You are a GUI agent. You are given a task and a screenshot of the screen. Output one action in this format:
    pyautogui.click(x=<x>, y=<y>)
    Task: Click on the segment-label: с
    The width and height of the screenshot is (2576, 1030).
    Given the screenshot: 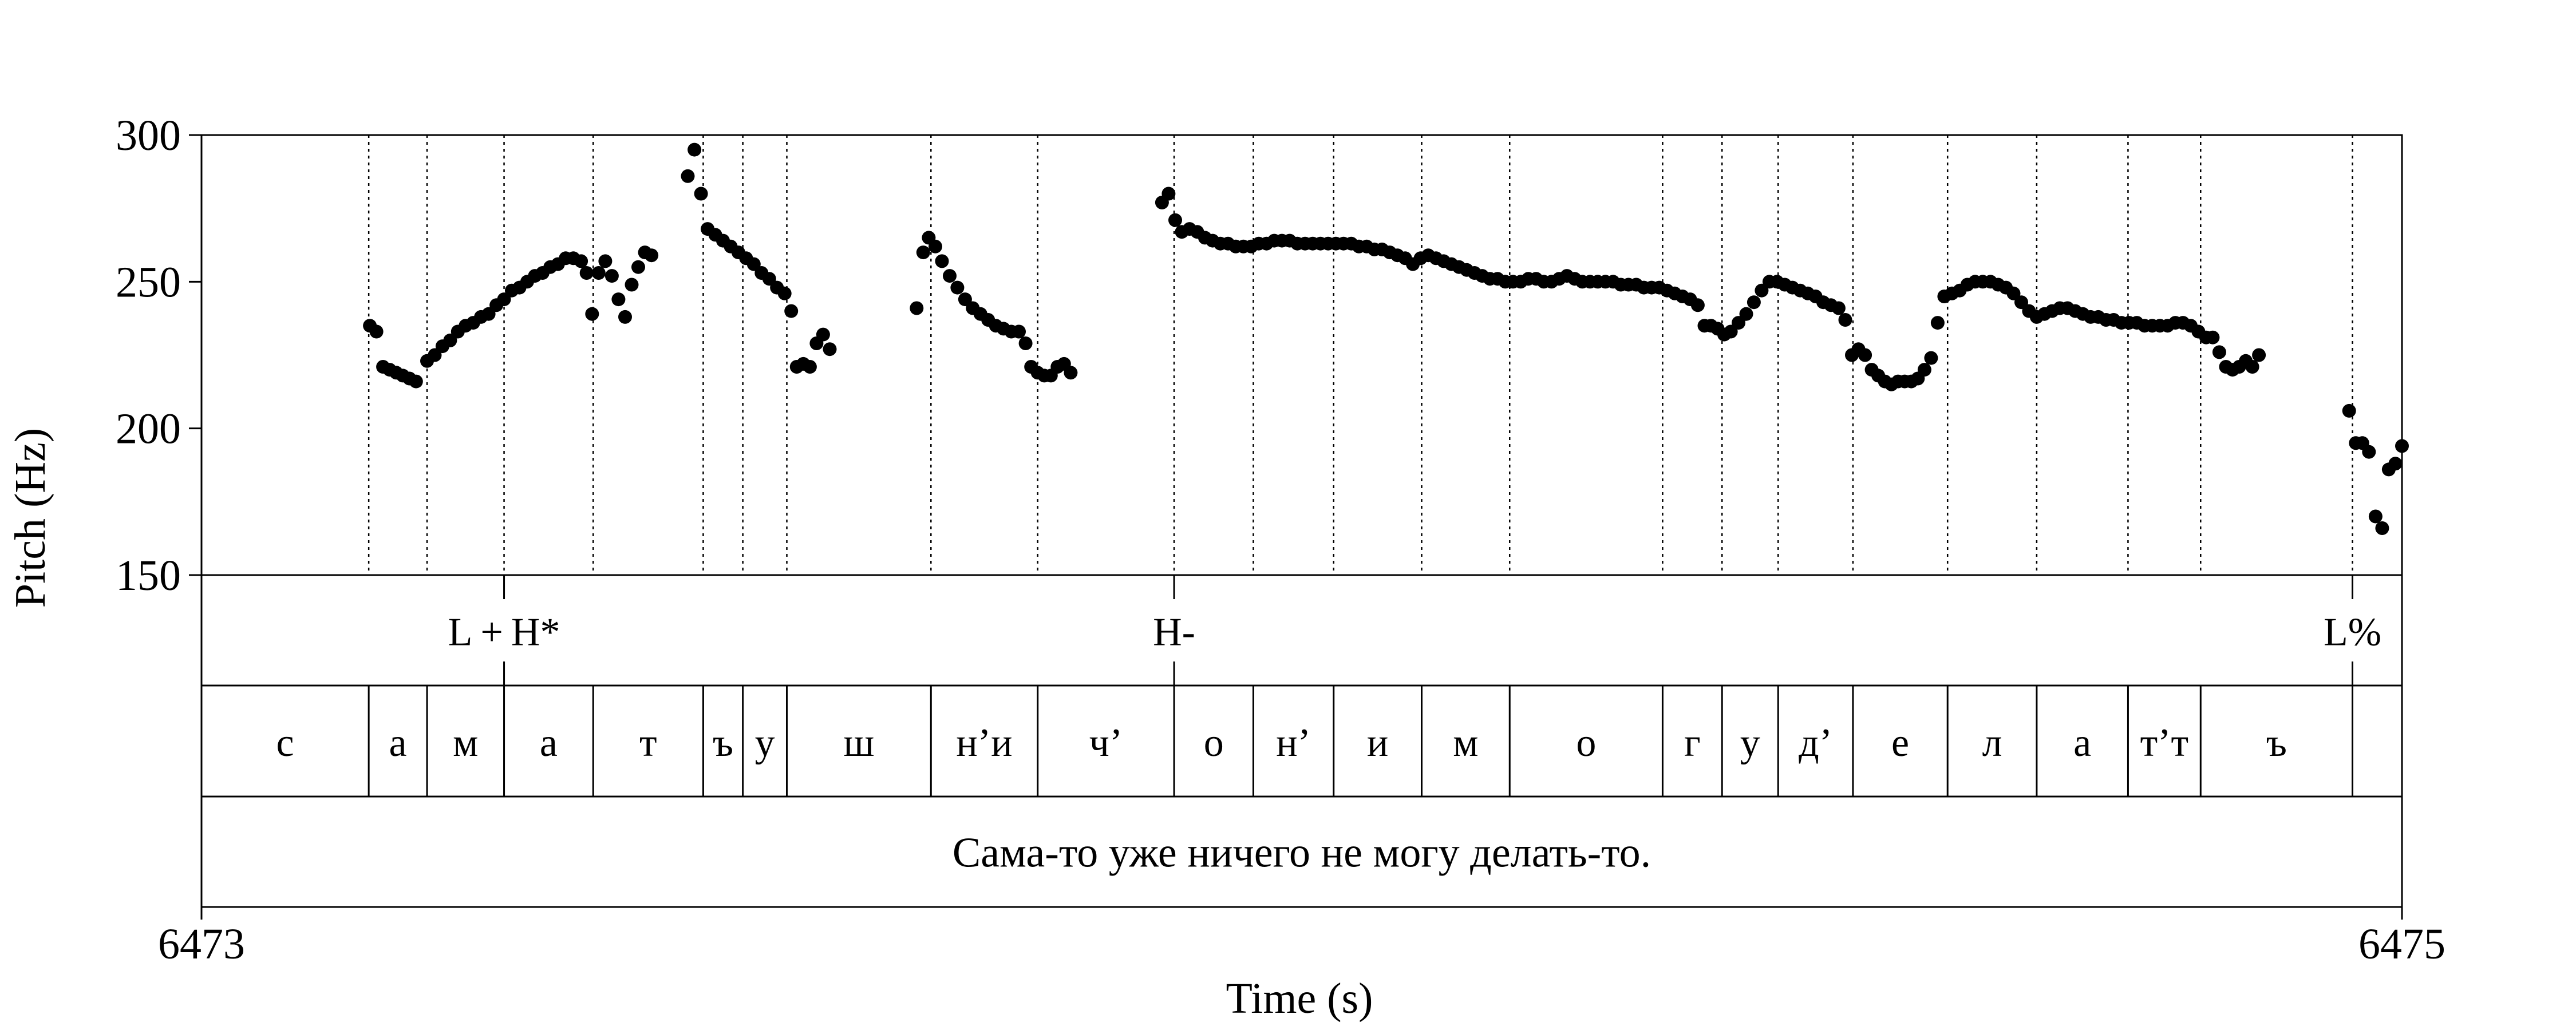 What is the action you would take?
    pyautogui.click(x=285, y=743)
    